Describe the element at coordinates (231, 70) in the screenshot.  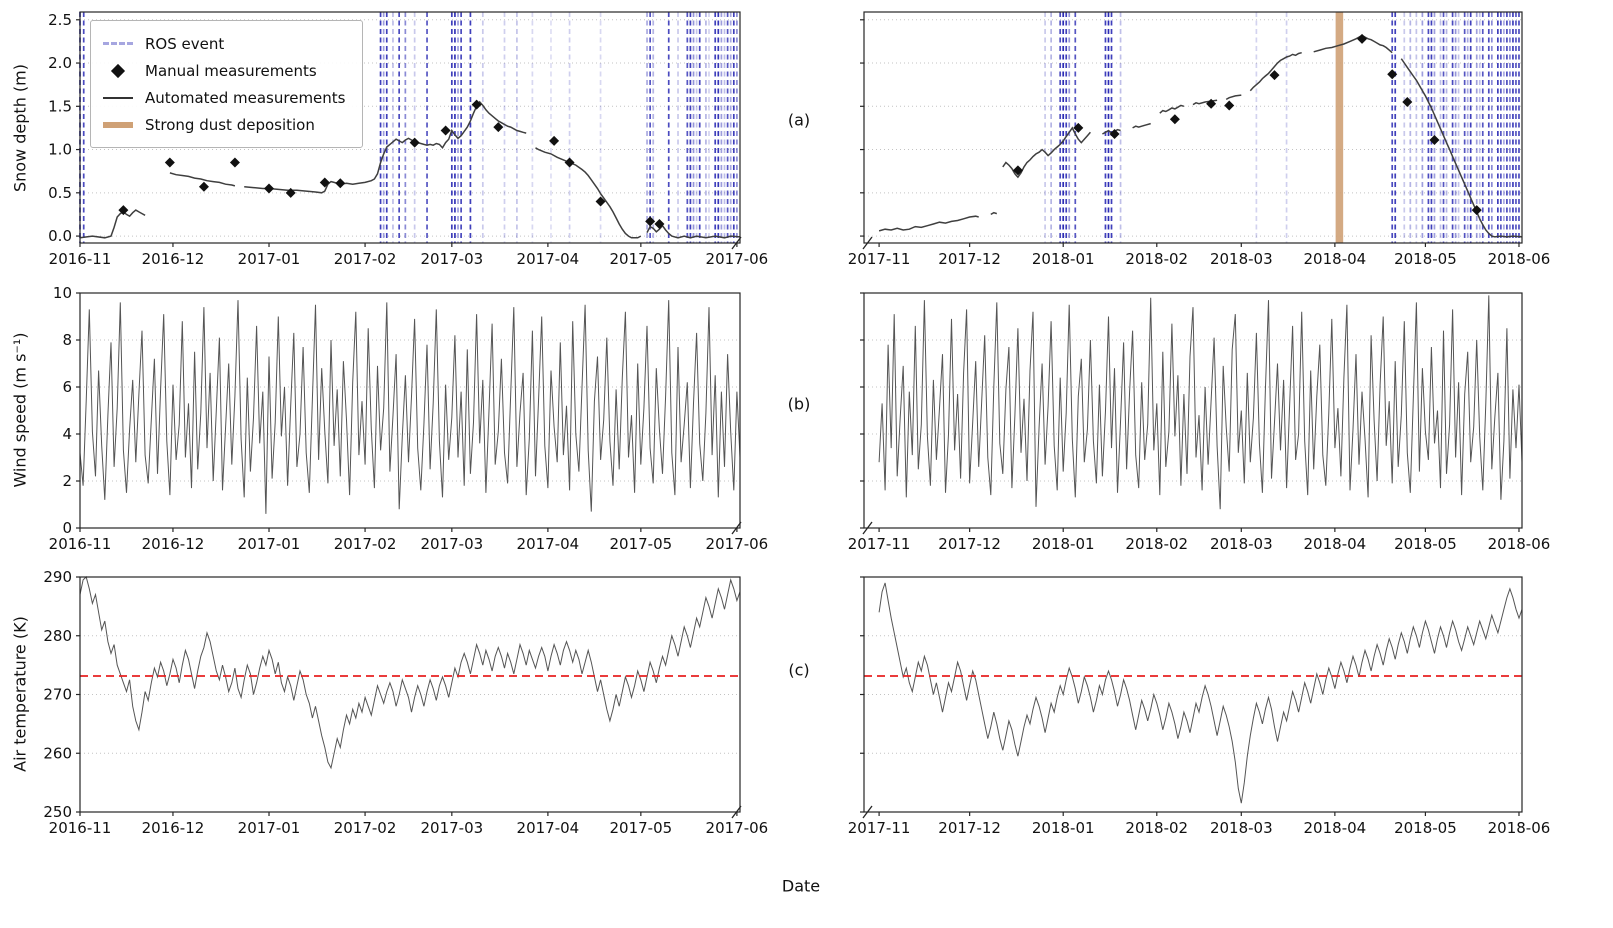
I see `legend-label: Manual measurements` at that location.